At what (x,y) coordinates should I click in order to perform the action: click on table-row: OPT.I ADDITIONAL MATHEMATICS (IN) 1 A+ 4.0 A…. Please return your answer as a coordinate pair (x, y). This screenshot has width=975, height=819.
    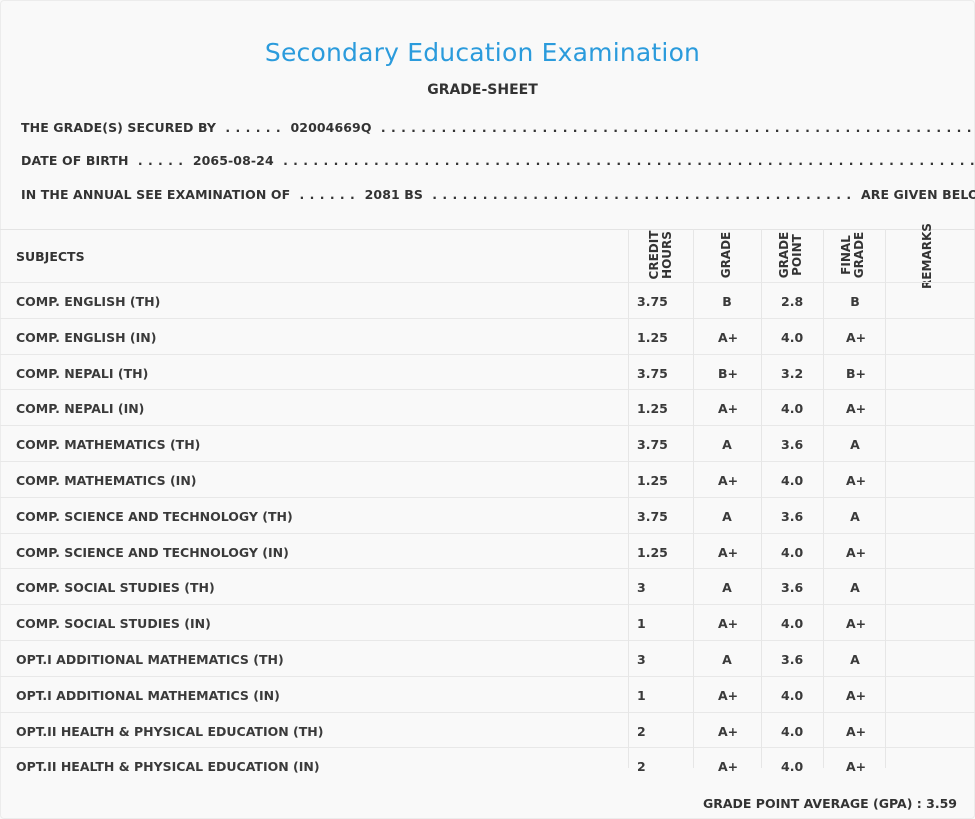
    Looking at the image, I should click on (487, 693).